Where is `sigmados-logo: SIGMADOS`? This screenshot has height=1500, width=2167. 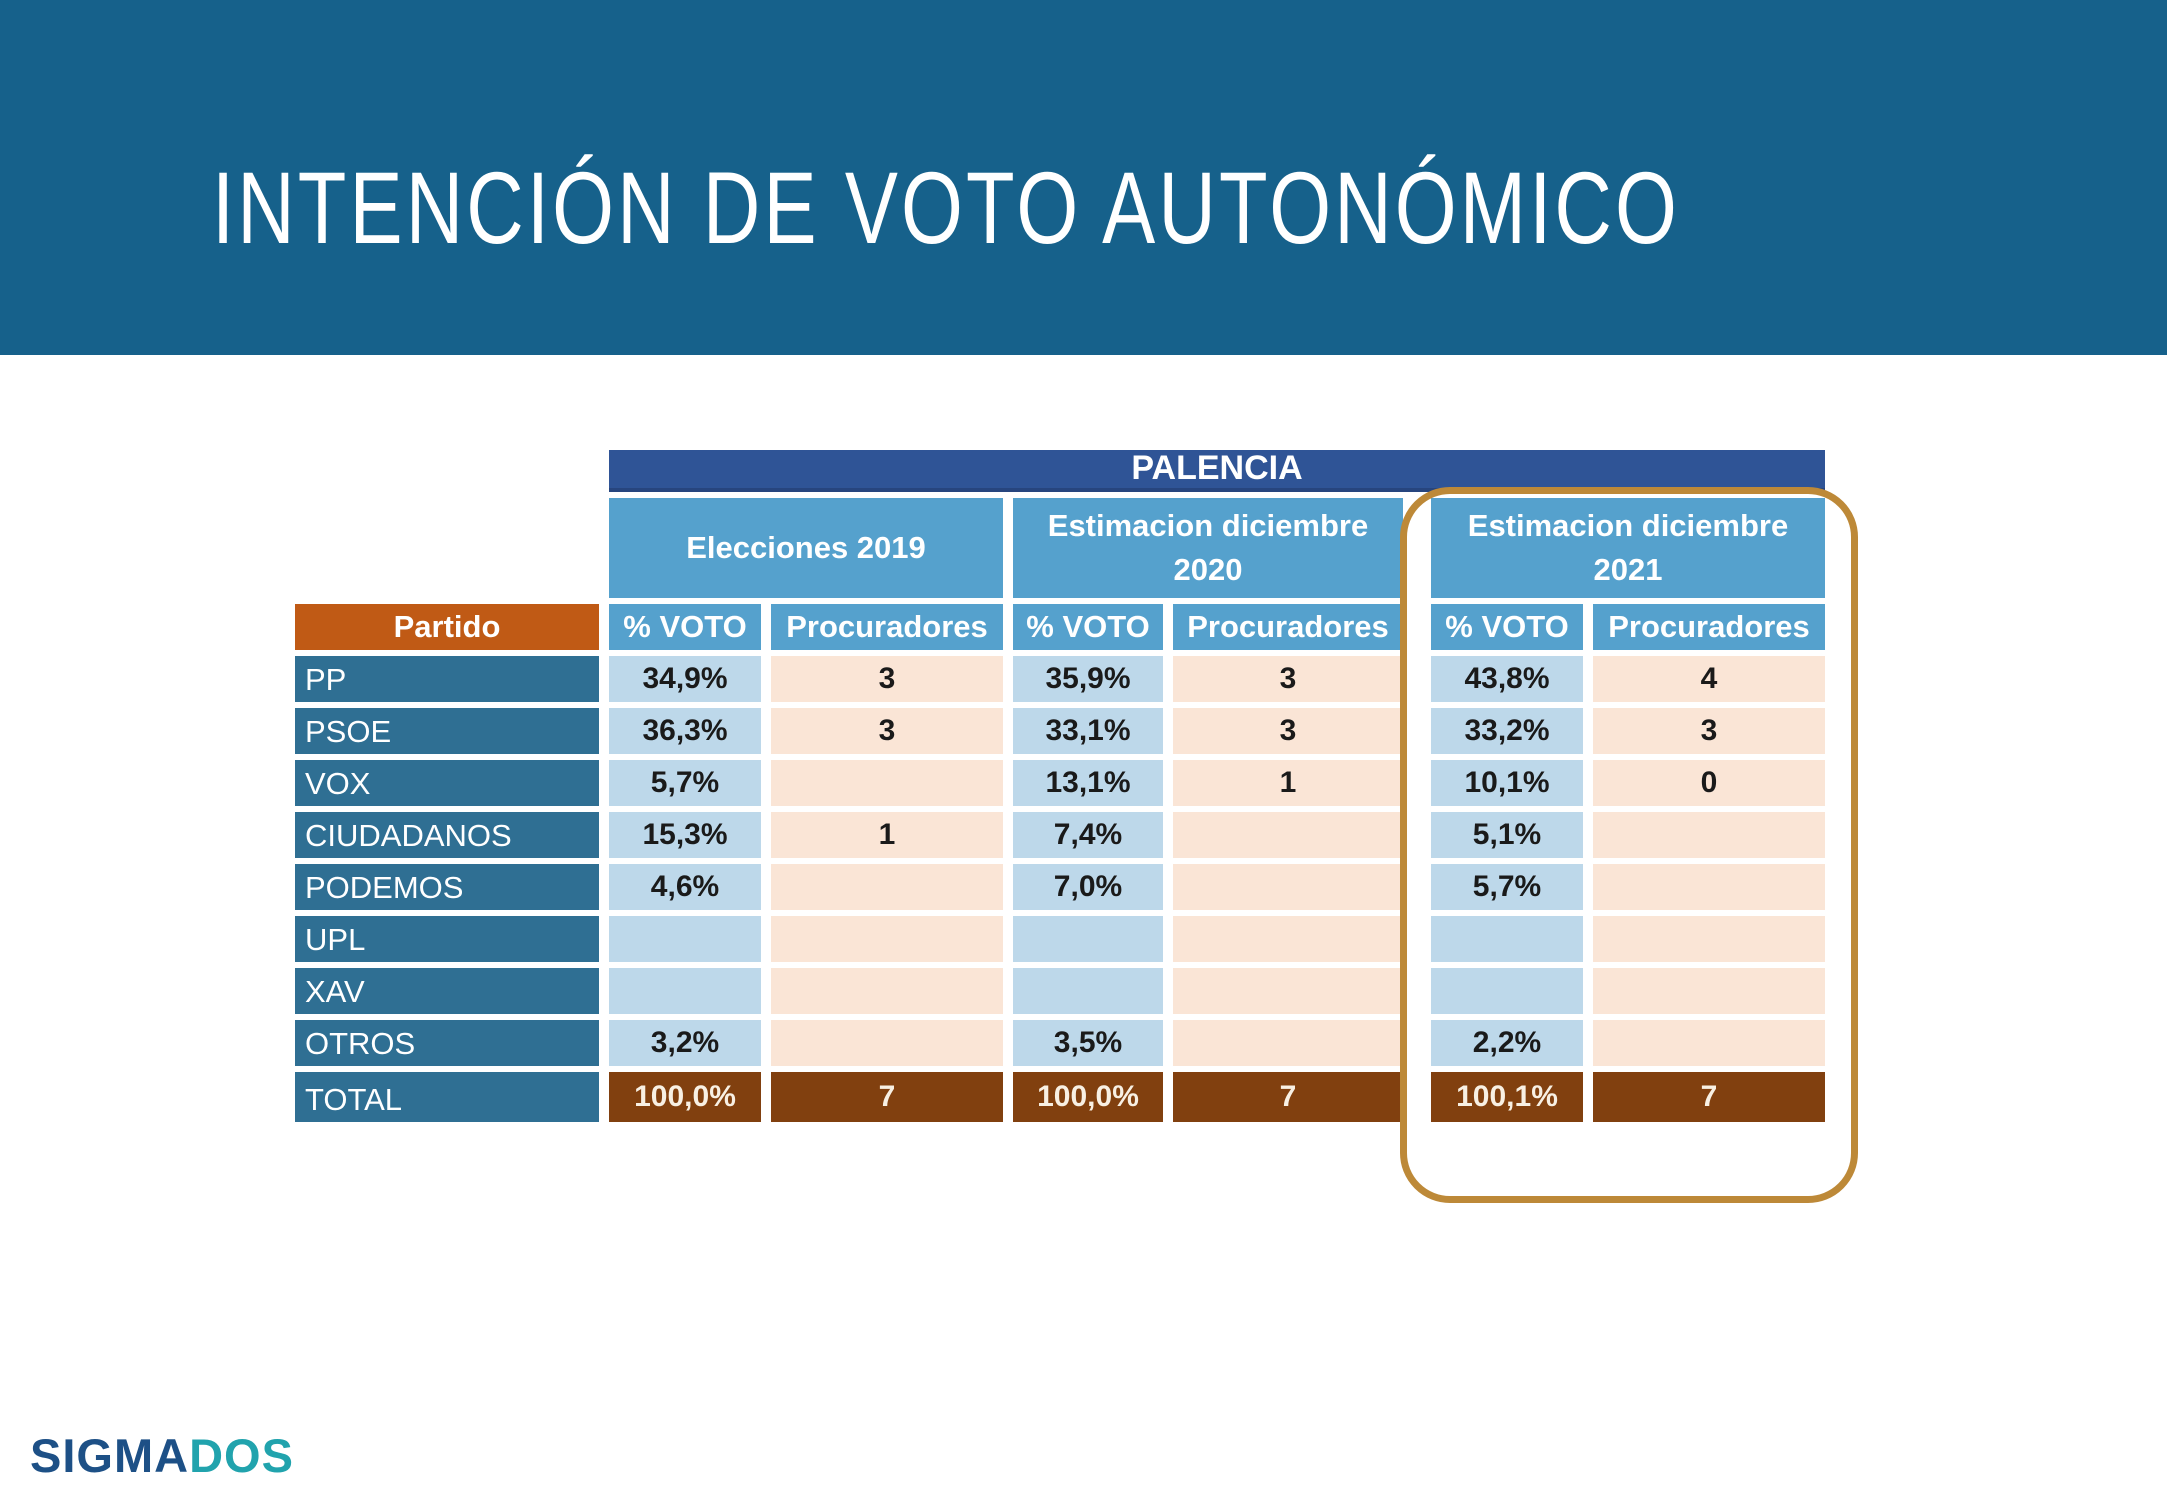
sigmados-logo: SIGMADOS is located at coordinates (162, 1455).